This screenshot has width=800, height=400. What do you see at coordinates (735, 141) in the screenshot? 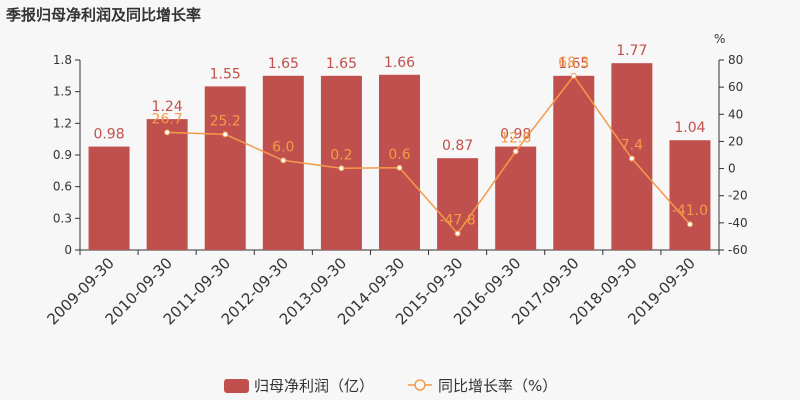
I see `right-axis-tick-label: 20` at bounding box center [735, 141].